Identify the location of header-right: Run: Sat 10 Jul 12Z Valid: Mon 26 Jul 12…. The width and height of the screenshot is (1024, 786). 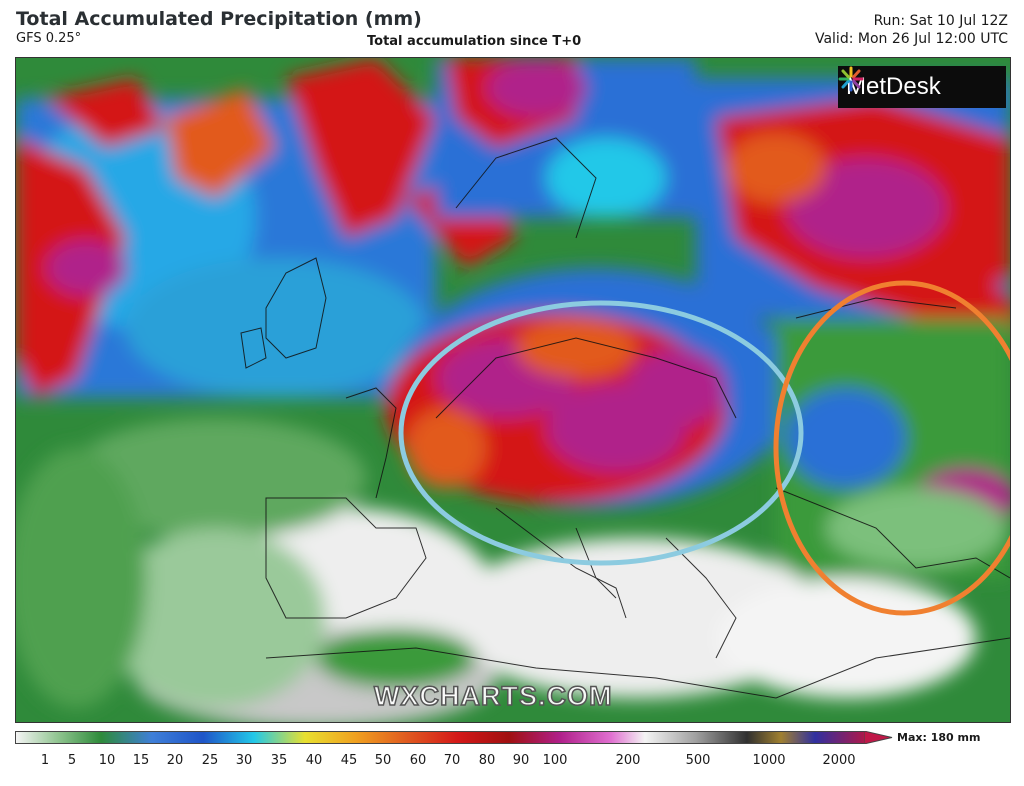
(911, 30).